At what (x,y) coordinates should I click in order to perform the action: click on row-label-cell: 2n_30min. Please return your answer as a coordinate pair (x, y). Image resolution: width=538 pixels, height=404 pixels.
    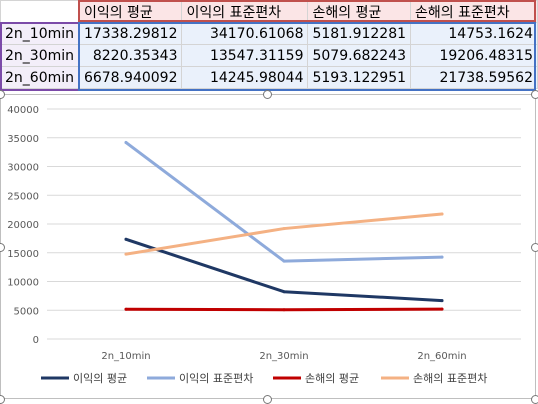
    Looking at the image, I should click on (40, 55).